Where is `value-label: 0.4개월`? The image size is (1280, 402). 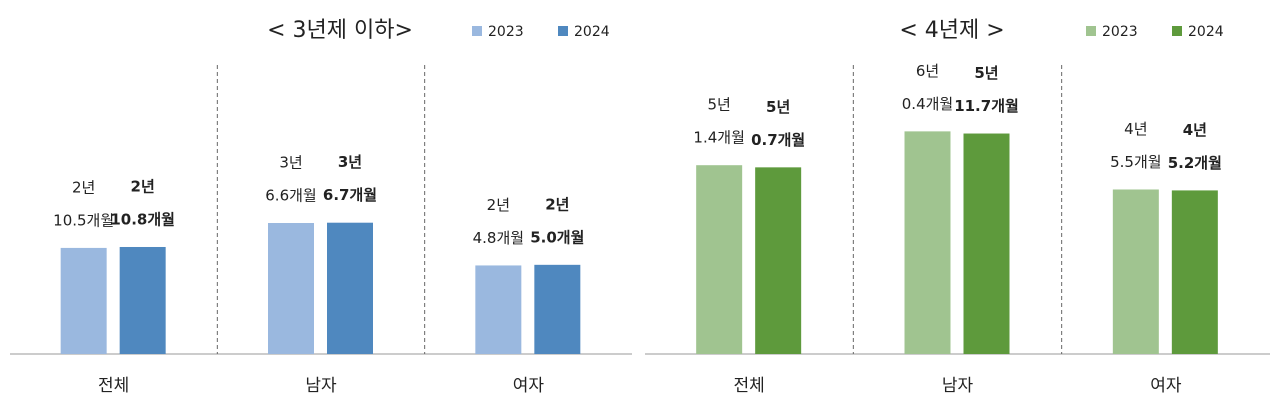
value-label: 0.4개월 is located at coordinates (927, 104).